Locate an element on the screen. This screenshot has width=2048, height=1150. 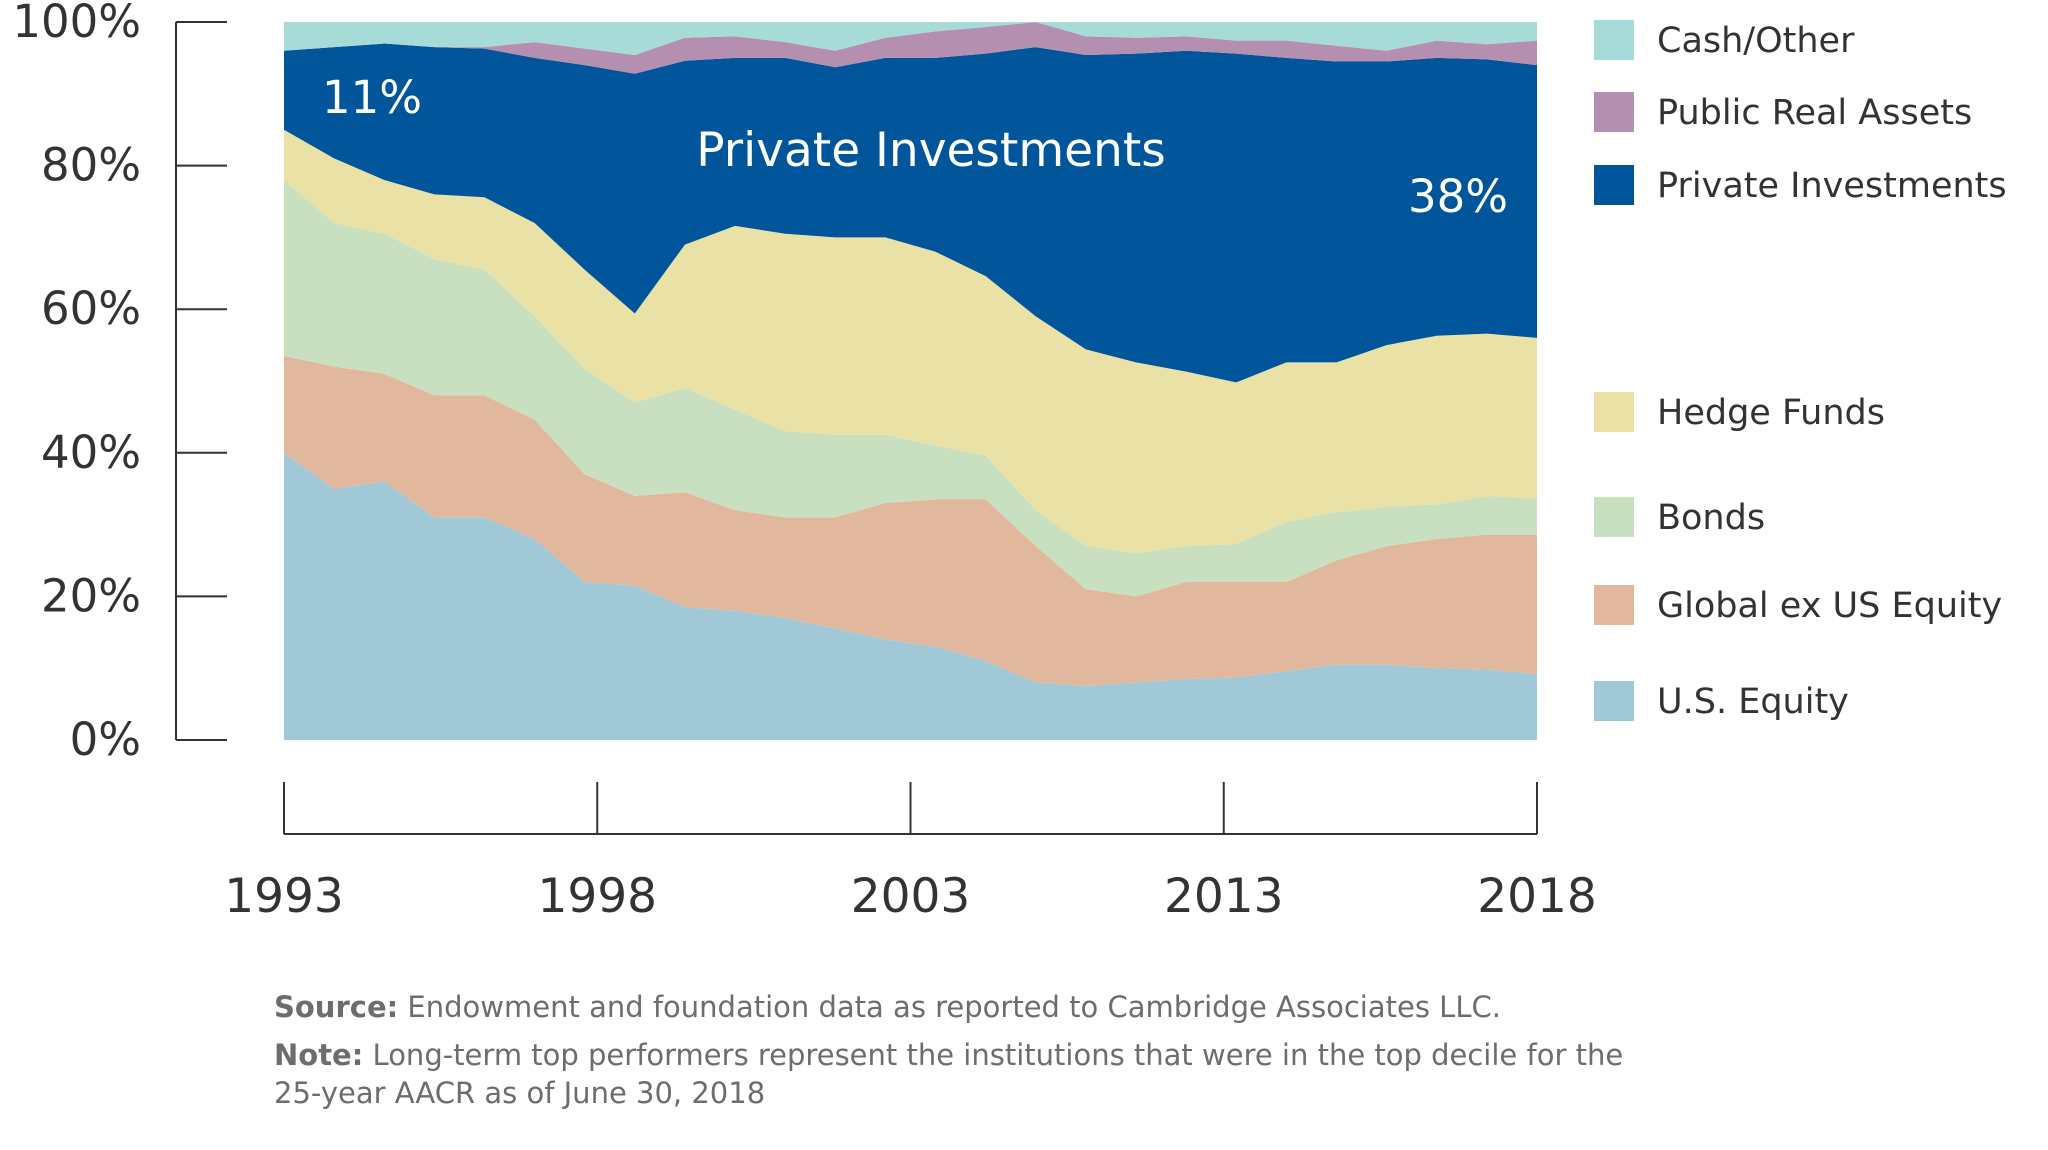
y-tick-label: 40% is located at coordinates (91, 452).